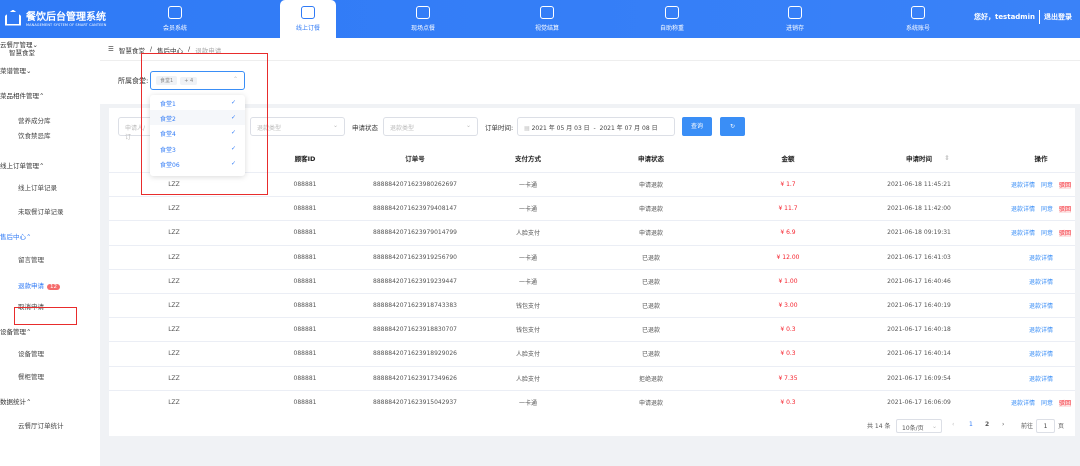  I want to click on sidebar-item: 云餐厅订单统计, so click(41, 426).